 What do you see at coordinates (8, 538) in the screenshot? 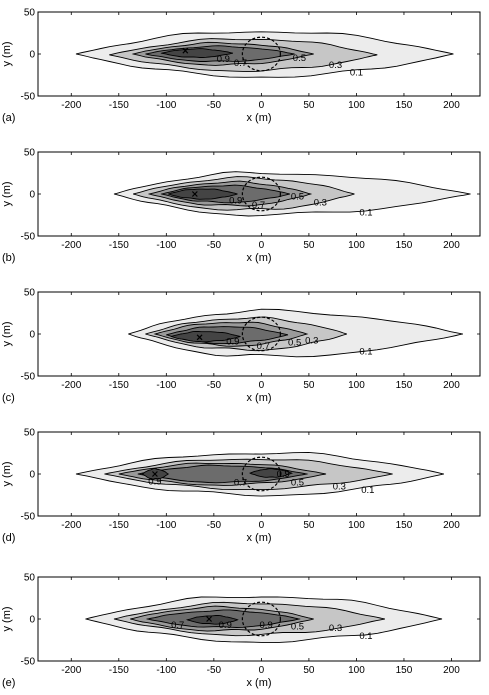
I see `panel-letter: (d)` at bounding box center [8, 538].